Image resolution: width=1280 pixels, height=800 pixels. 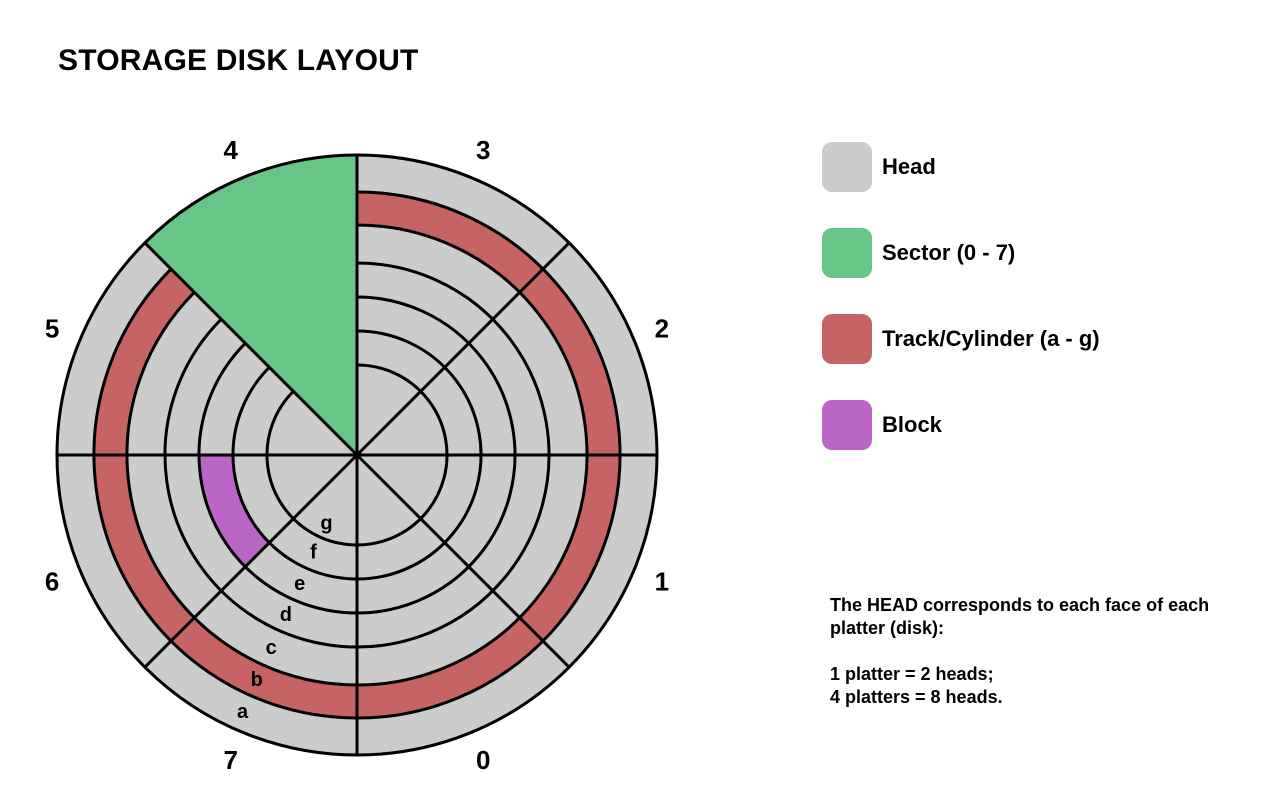 I want to click on legend-item-track: Track/Cylinder (a - g), so click(x=961, y=339).